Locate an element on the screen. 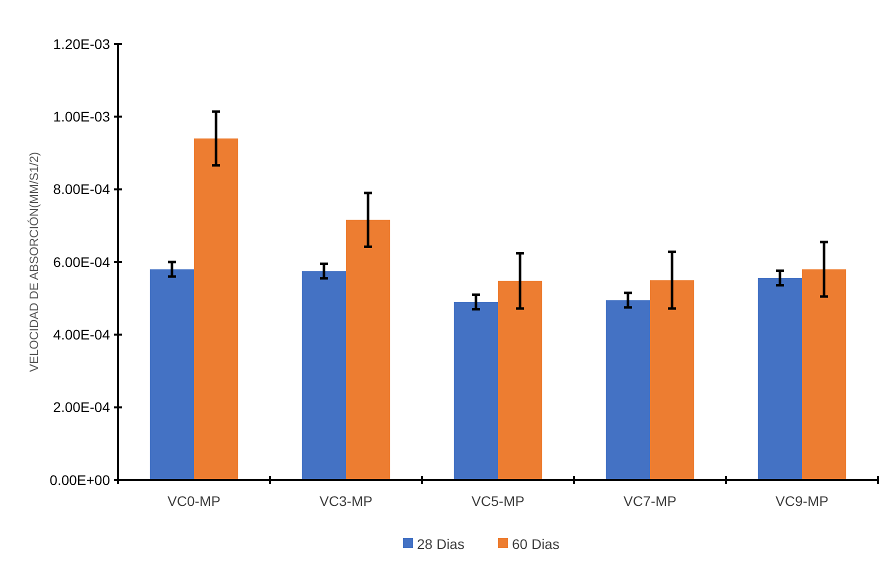  y-tick-label: 6.00E-04 is located at coordinates (81, 262).